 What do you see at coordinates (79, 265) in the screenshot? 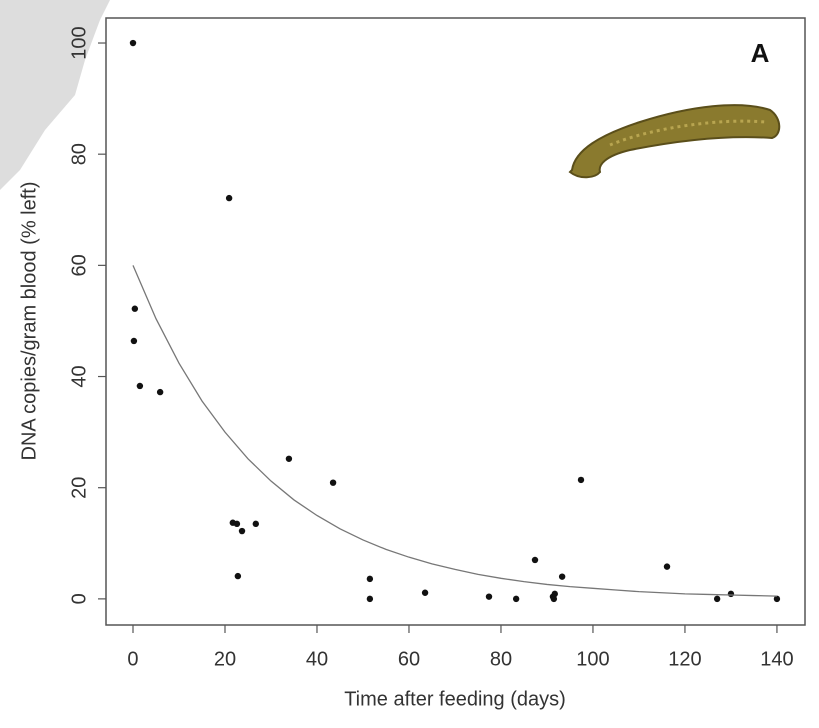
I see `y-tick-label: 60` at bounding box center [79, 265].